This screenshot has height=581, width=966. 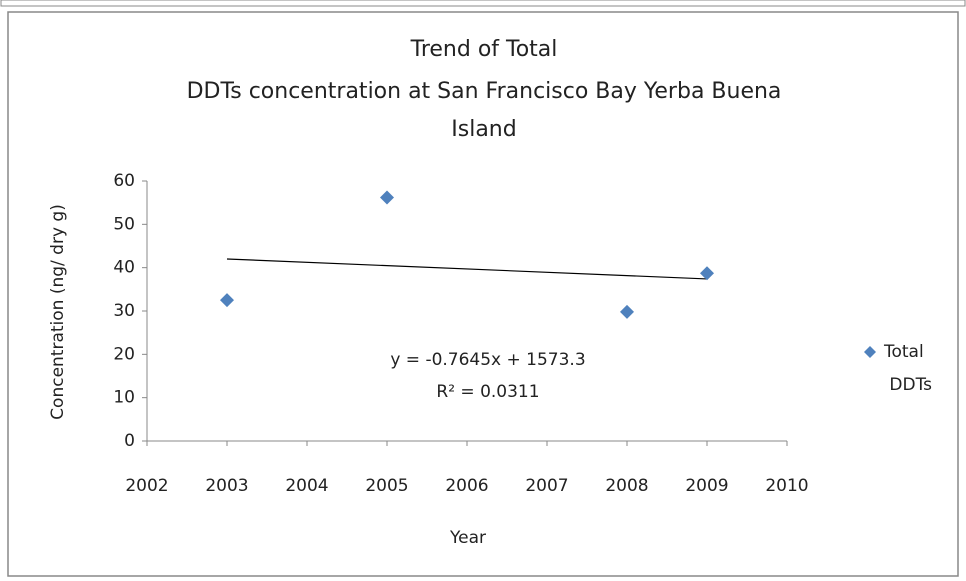 What do you see at coordinates (386, 486) in the screenshot?
I see `x-tick-label: 2005` at bounding box center [386, 486].